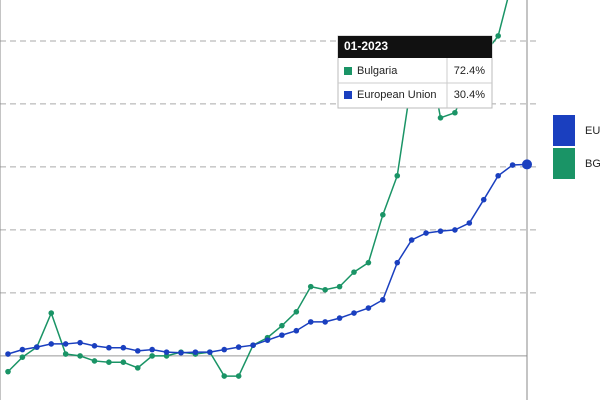 Image resolution: width=600 pixels, height=400 pixels. I want to click on legend-label: BG, so click(592, 164).